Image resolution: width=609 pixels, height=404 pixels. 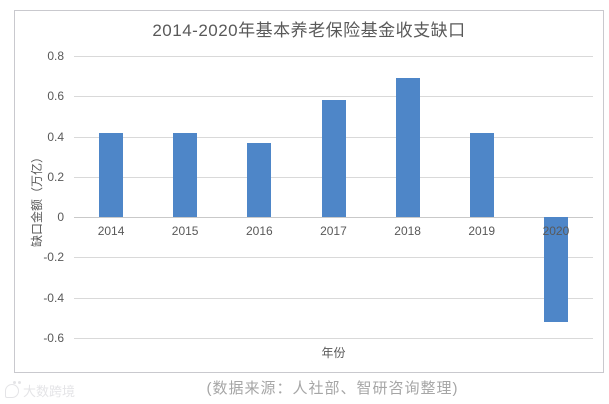 I want to click on bar-2016, so click(x=259, y=180).